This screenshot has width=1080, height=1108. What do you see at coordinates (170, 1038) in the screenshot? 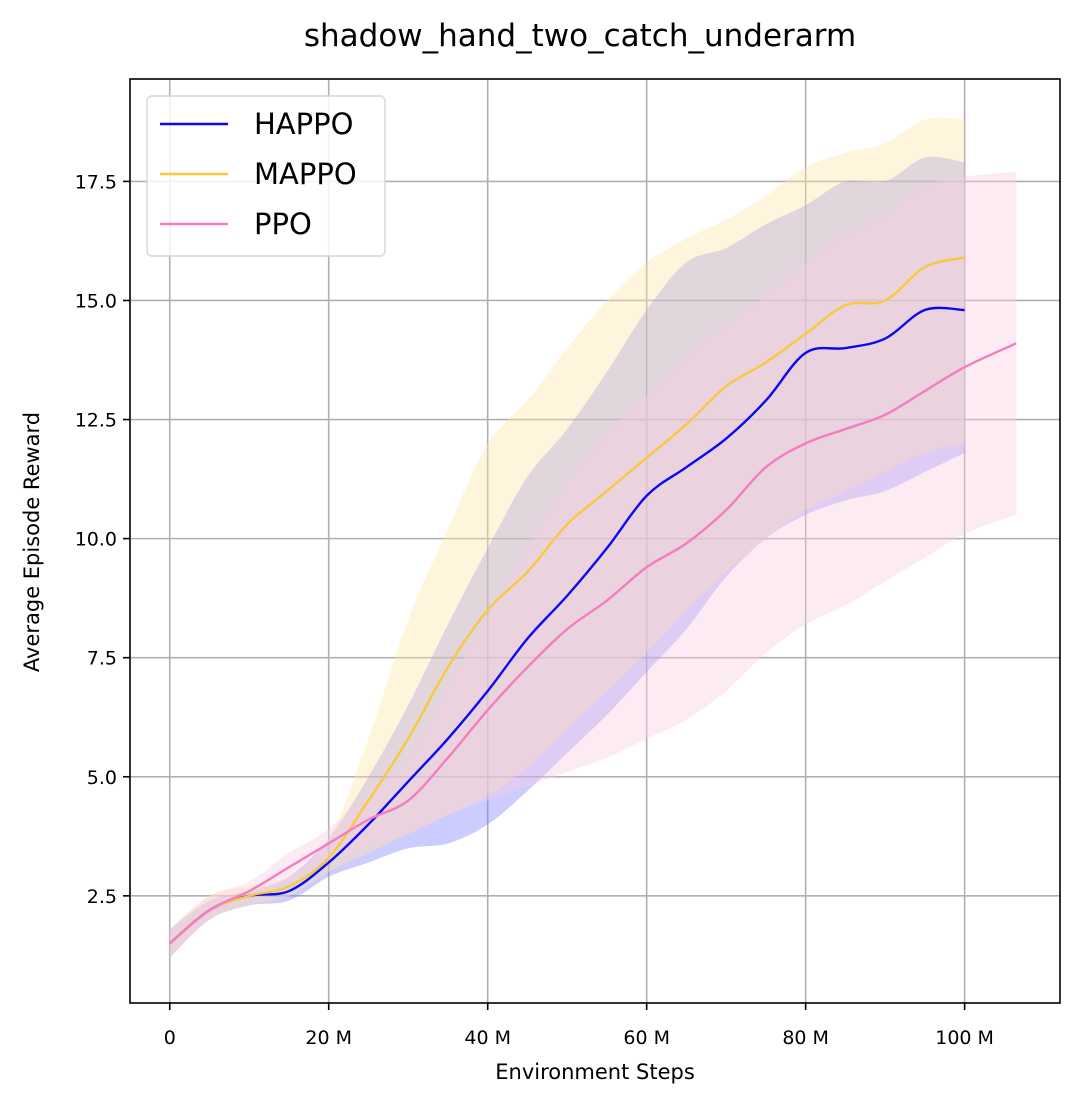
I see `x-tick-label: 0` at bounding box center [170, 1038].